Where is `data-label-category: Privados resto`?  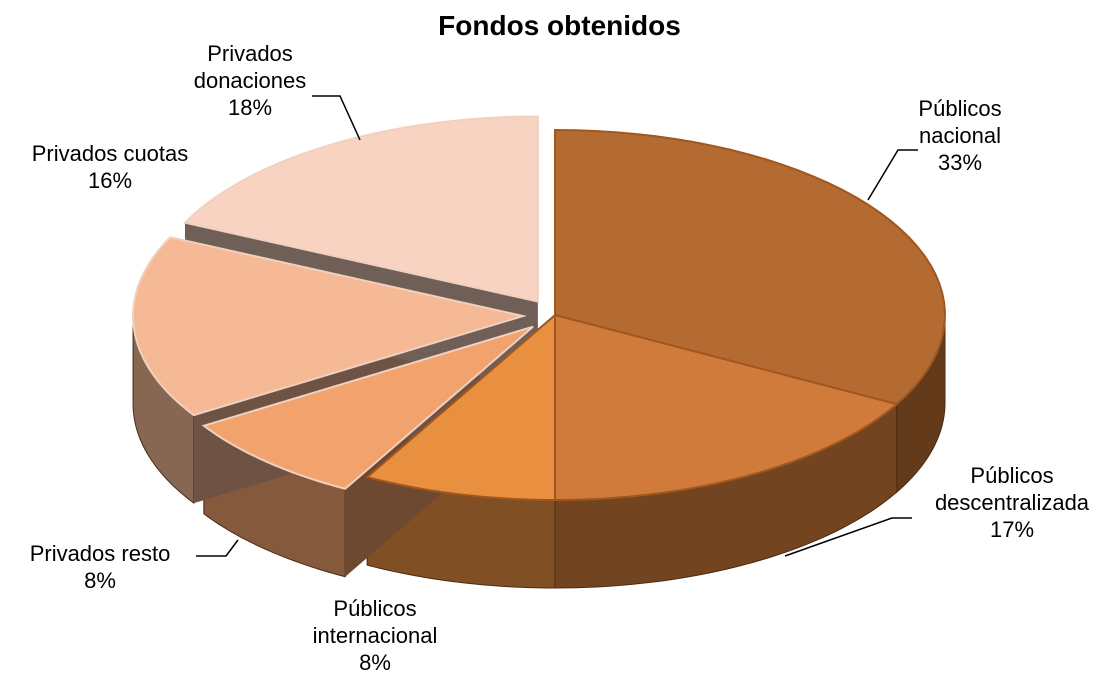 data-label-category: Privados resto is located at coordinates (100, 553).